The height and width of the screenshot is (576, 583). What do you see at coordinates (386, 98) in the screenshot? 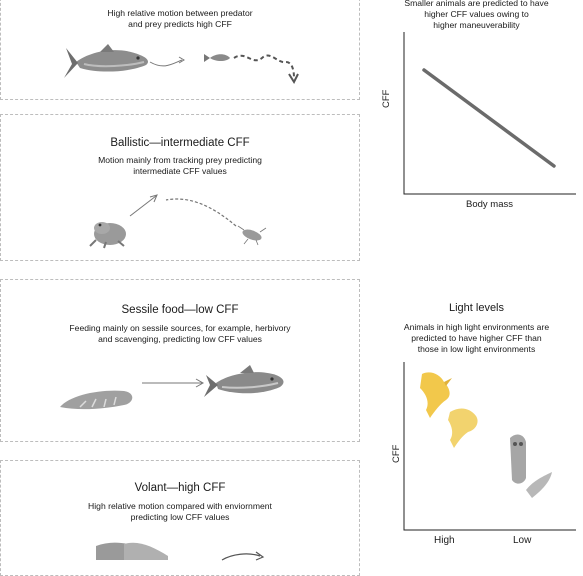
I see `body-mass-ylabel: CFF` at bounding box center [386, 98].